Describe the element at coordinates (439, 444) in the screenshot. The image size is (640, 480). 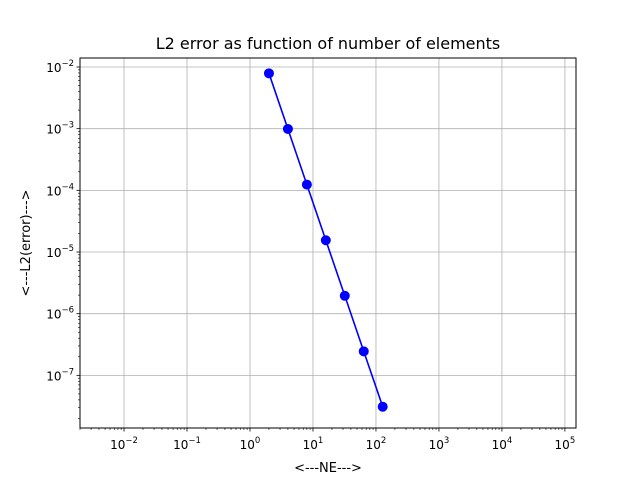
I see `x-tick-label: 10³` at that location.